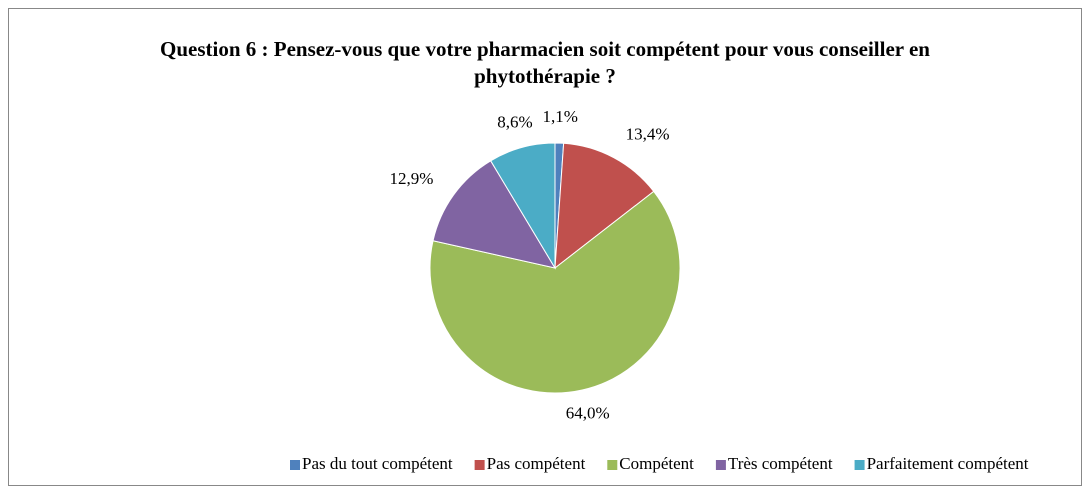  I want to click on data-label: 12,9%, so click(411, 178).